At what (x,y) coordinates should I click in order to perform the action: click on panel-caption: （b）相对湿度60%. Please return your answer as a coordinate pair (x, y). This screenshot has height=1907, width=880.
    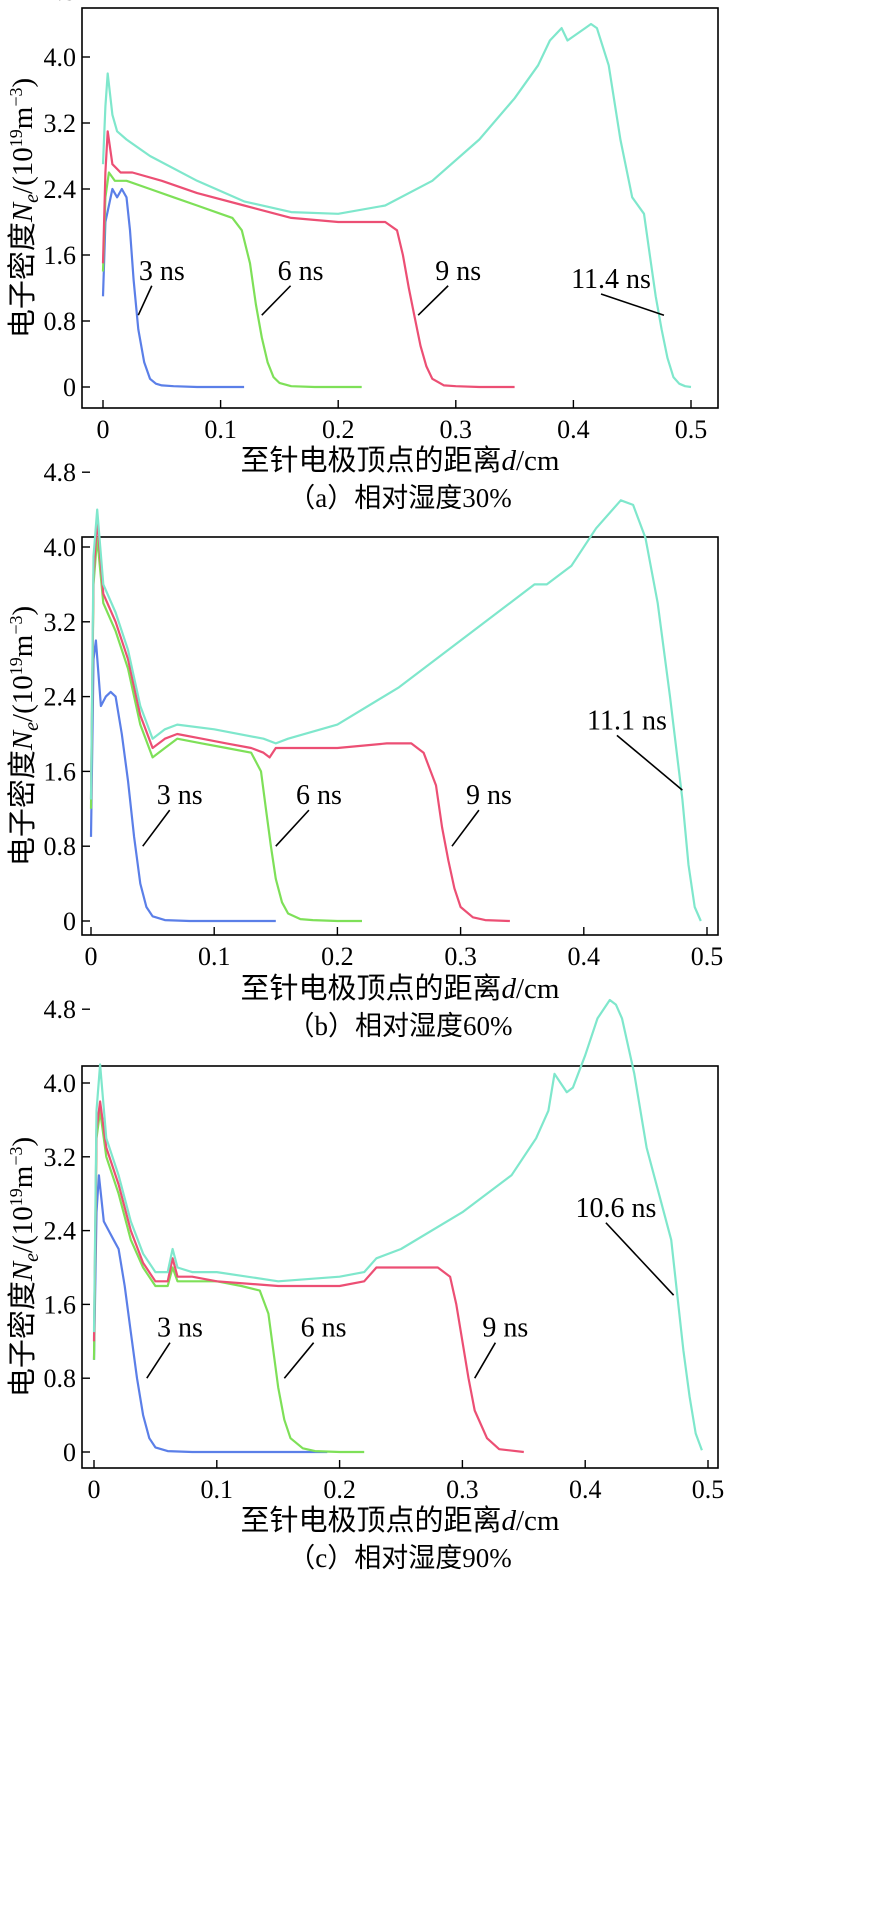
    Looking at the image, I should click on (400, 1026).